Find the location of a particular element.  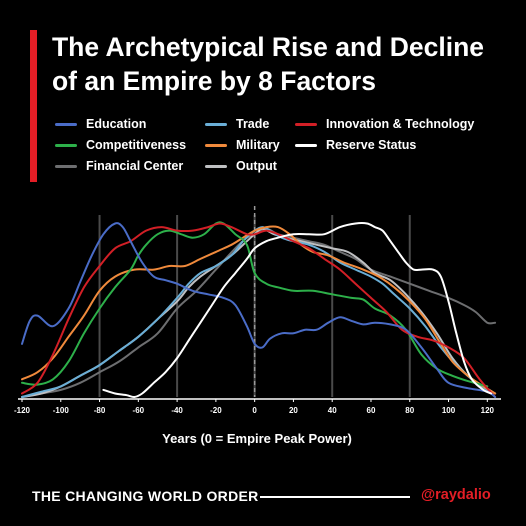

legend-label: Output is located at coordinates (256, 166).